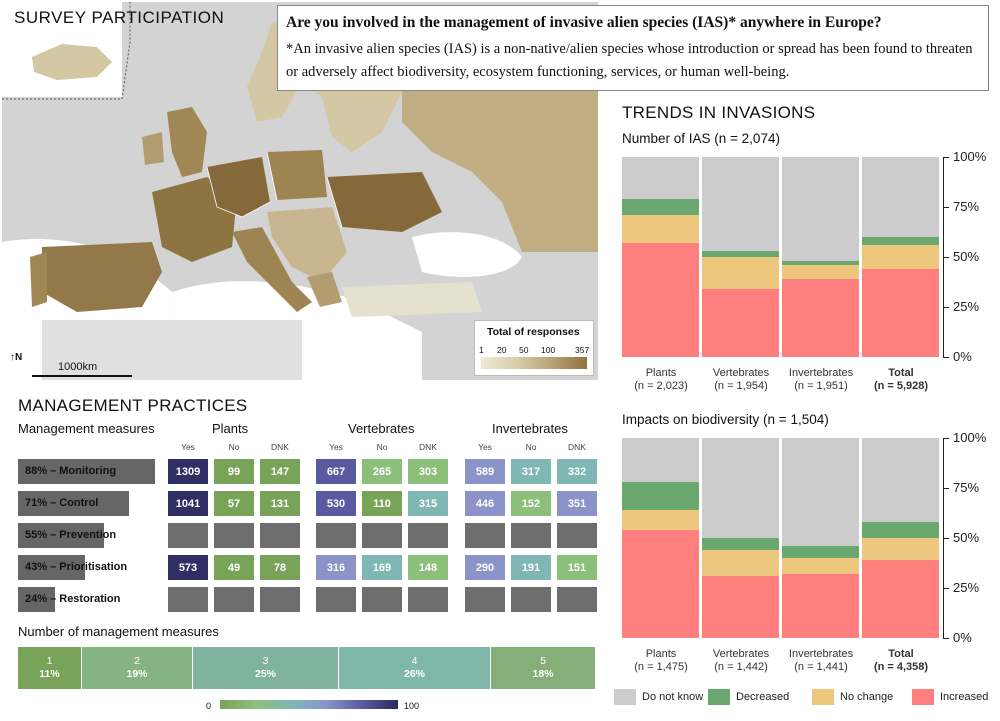  Describe the element at coordinates (534, 348) in the screenshot. I see `responses-legend: Total of responses 1 20 50 100 357` at that location.